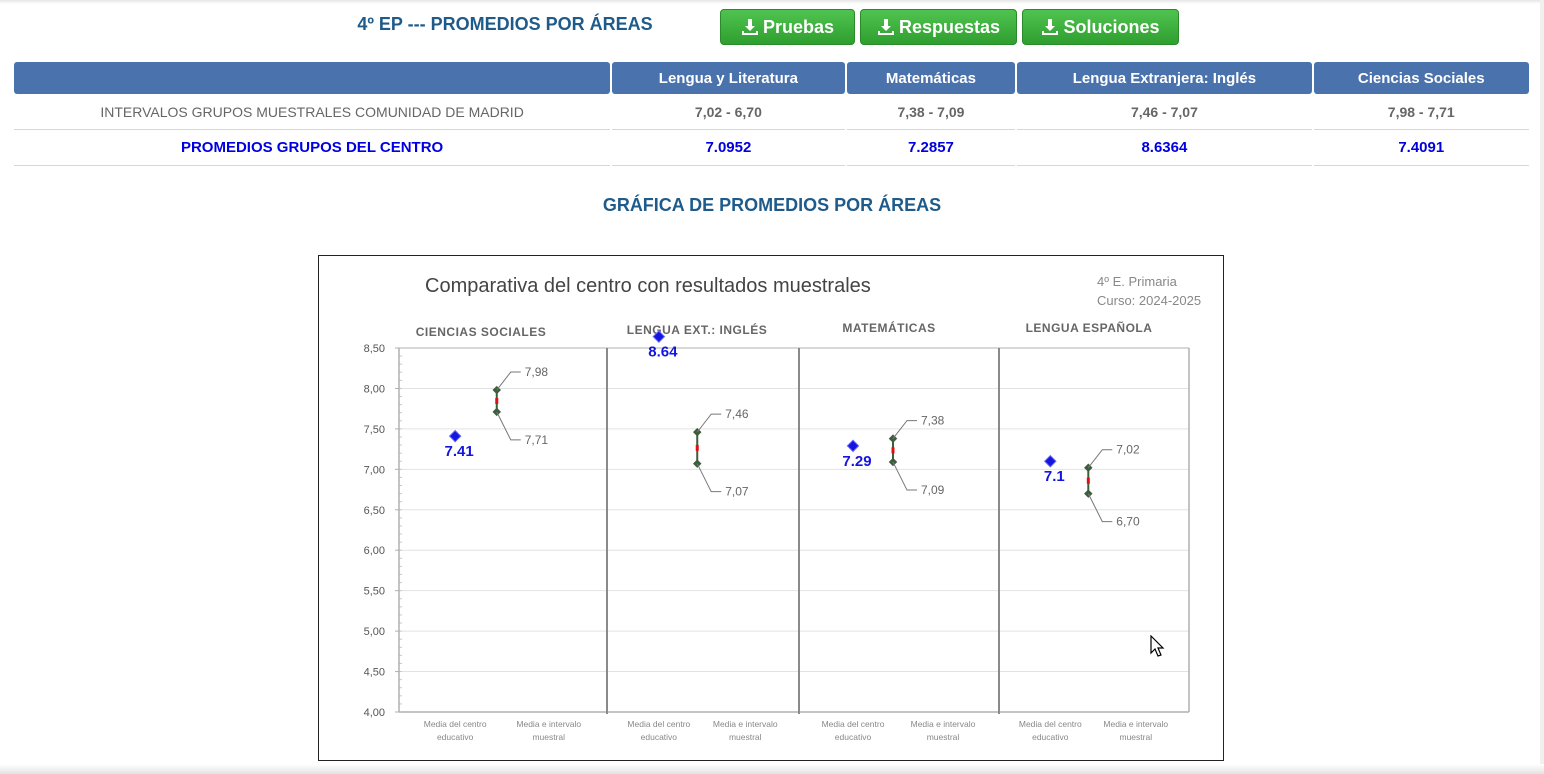 The image size is (1544, 774). I want to click on top-shade, so click(772, 2).